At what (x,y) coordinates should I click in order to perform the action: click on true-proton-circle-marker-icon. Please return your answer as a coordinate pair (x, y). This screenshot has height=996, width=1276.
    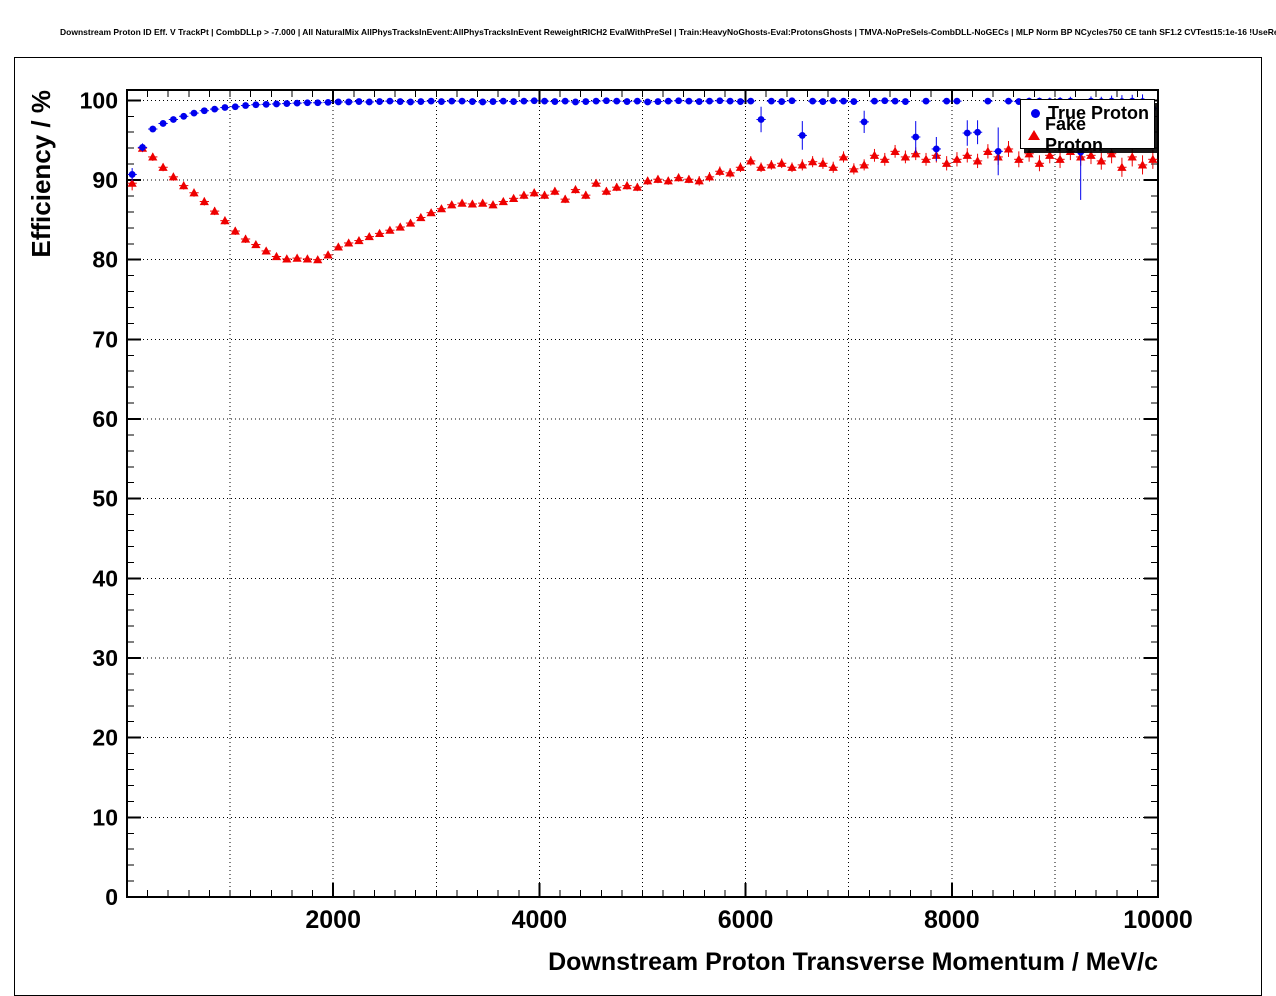
    Looking at the image, I should click on (1035, 113).